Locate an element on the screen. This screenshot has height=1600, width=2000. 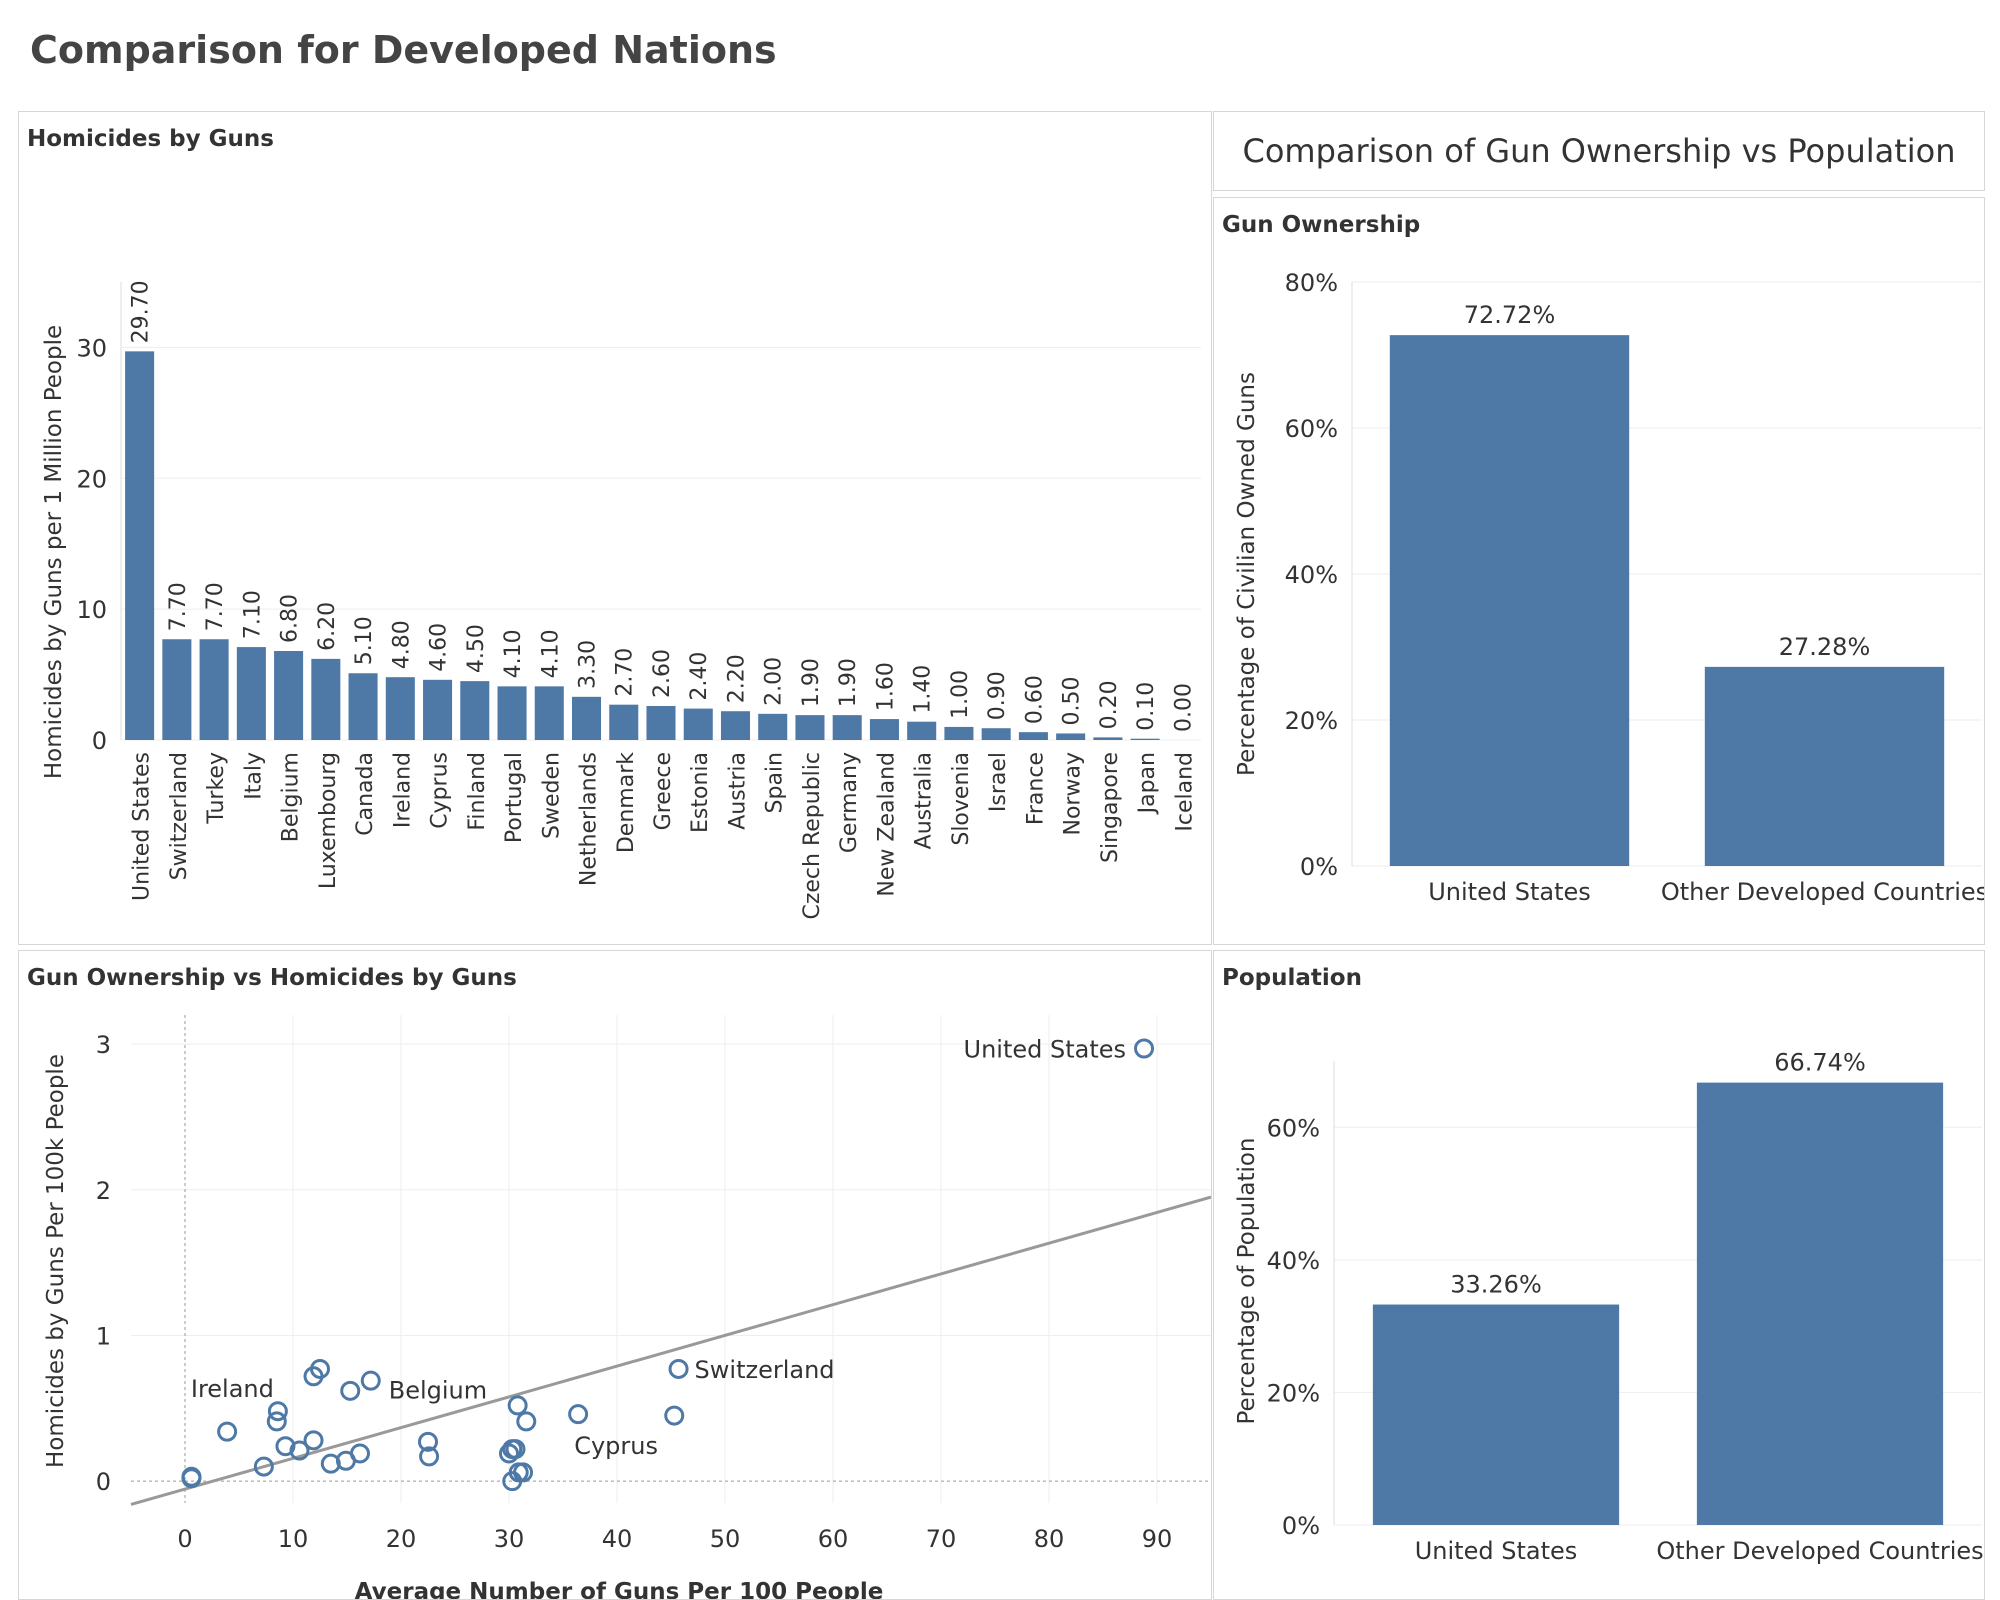
category-label: Turkey is located at coordinates (216, 788).